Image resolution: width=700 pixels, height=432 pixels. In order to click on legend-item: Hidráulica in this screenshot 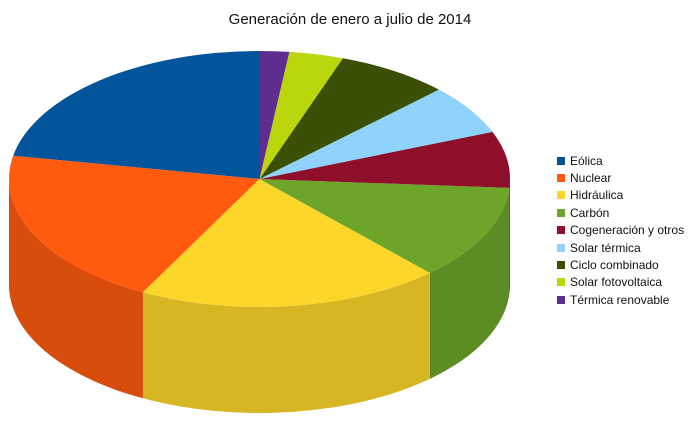, I will do `click(620, 195)`.